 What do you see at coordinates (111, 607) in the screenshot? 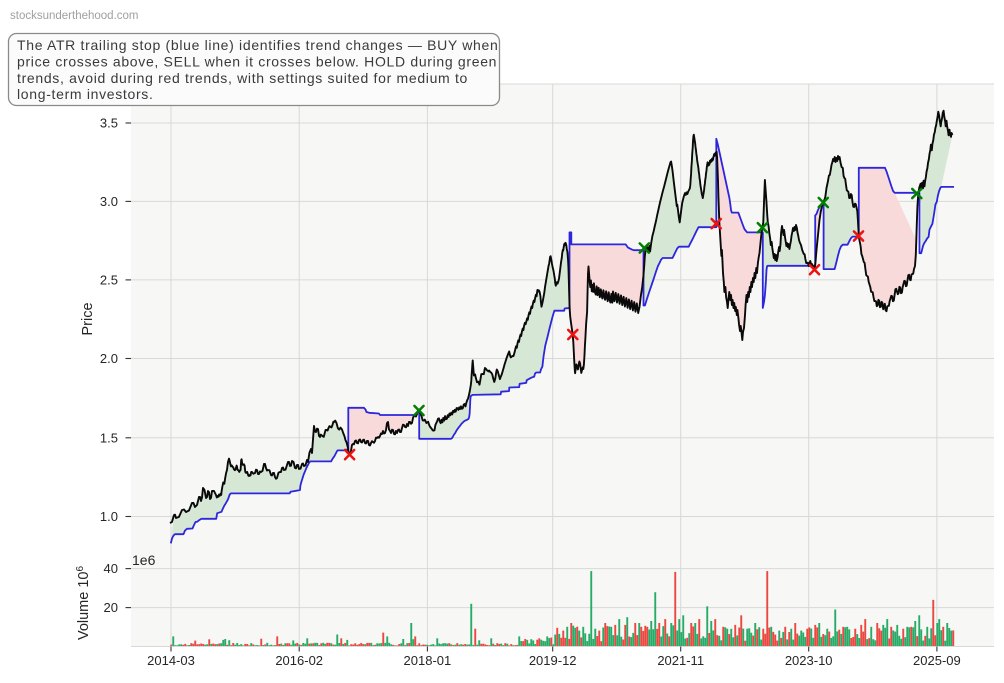
I see `svg-text: 20` at bounding box center [111, 607].